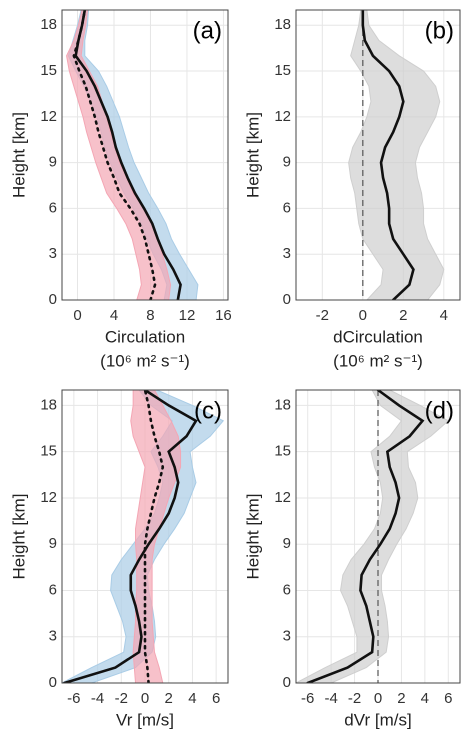 This screenshot has width=462, height=732. What do you see at coordinates (187, 315) in the screenshot?
I see `x-tick-label: 12` at bounding box center [187, 315].